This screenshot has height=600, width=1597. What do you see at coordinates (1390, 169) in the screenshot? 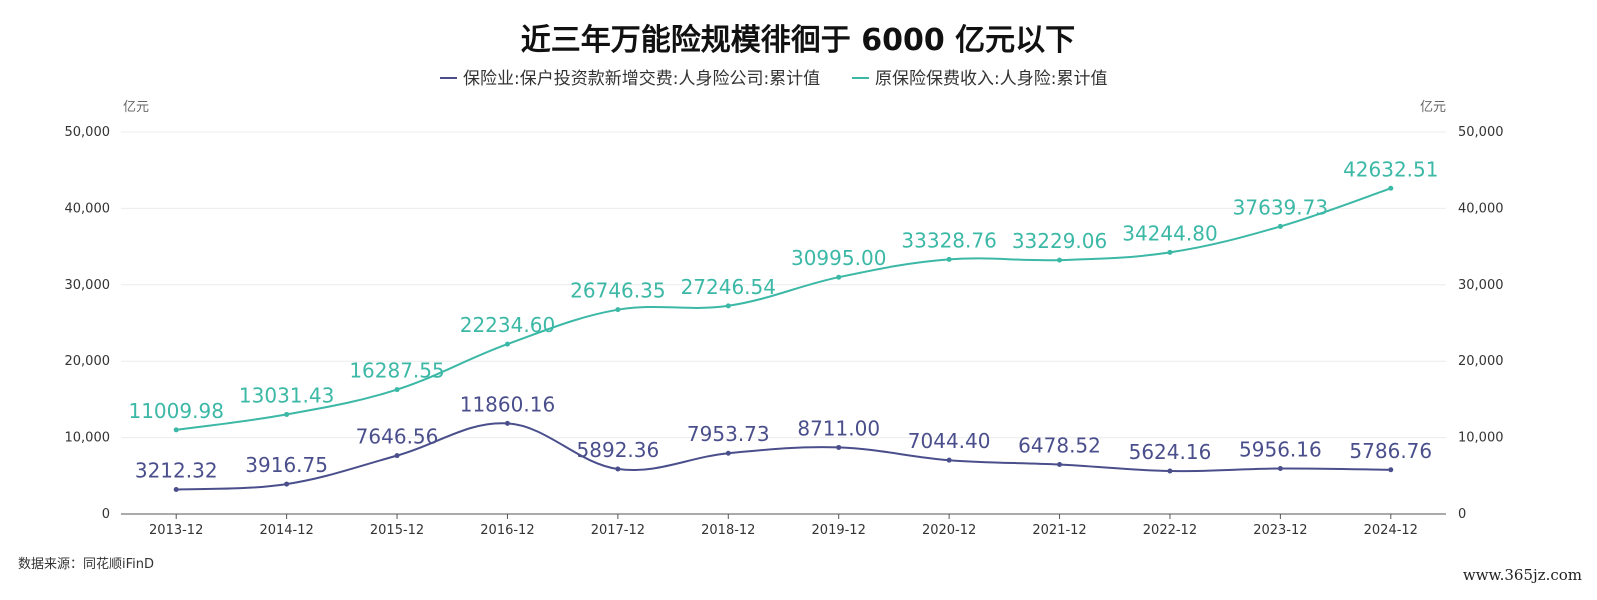
I see `data-label-series-2: 42632.51` at bounding box center [1390, 169].